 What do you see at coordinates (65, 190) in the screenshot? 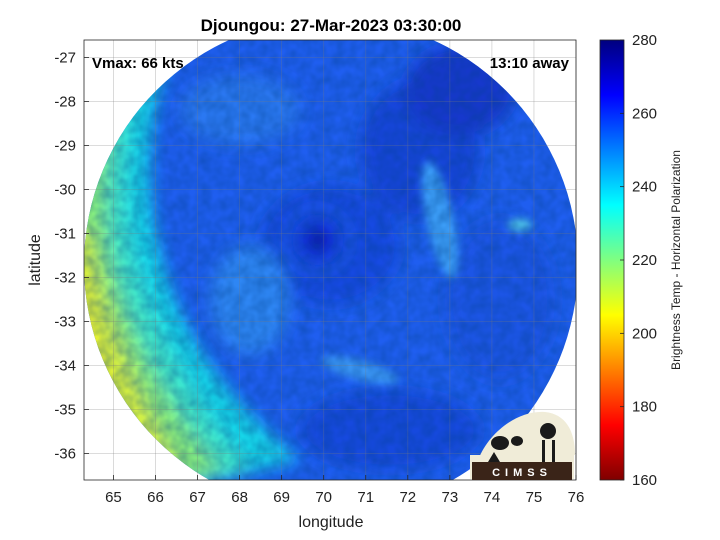
I see `y-tick-label: -30` at bounding box center [65, 190].